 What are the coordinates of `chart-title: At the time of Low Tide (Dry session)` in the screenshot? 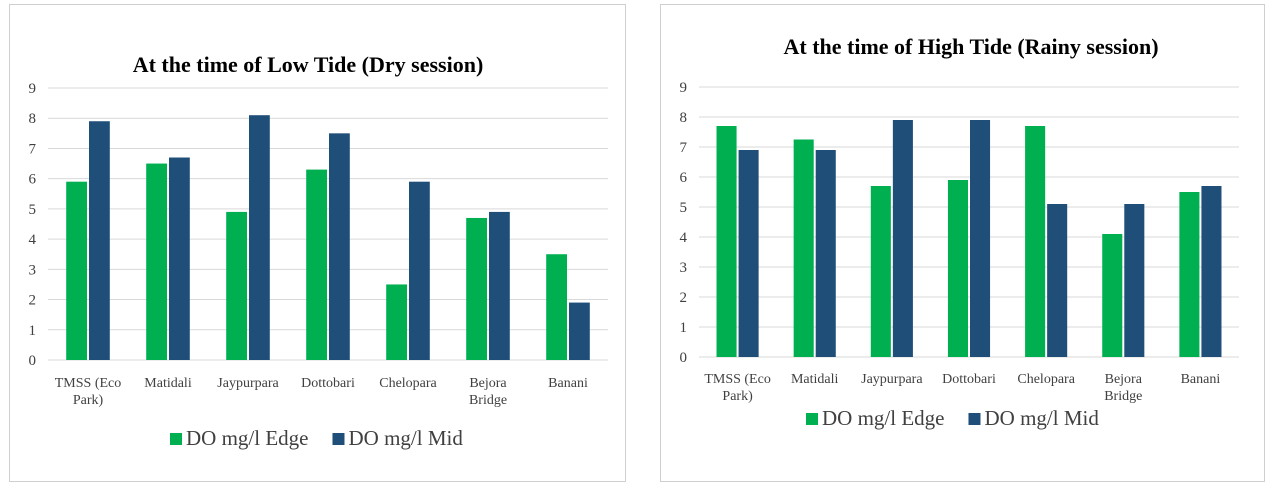 It's located at (308, 64).